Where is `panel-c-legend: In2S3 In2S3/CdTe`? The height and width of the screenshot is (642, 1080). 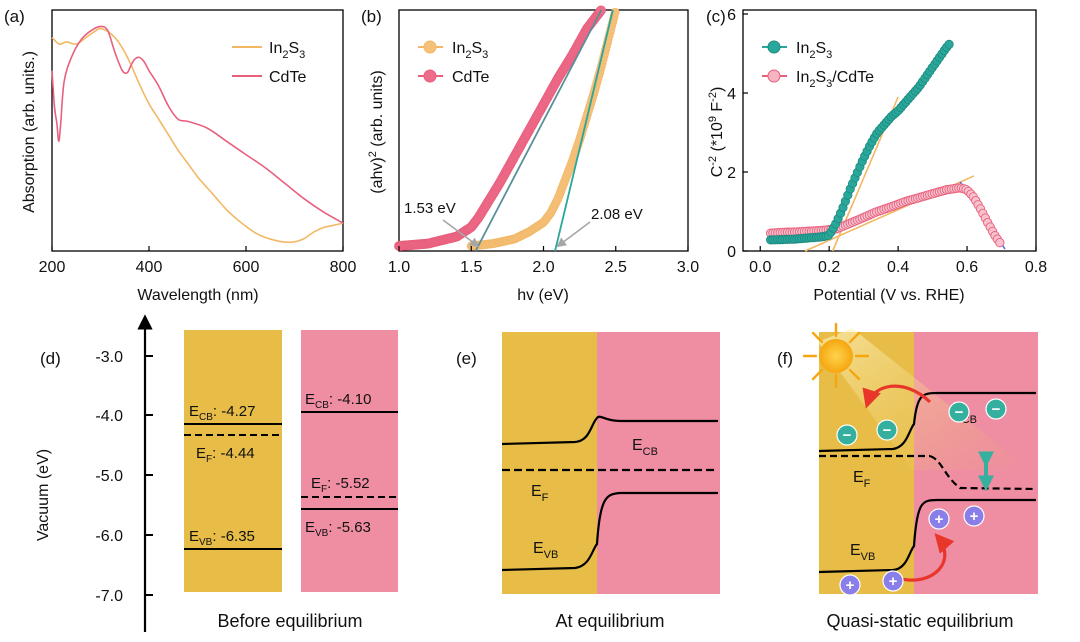 panel-c-legend: In2S3 In2S3/CdTe is located at coordinates (818, 65).